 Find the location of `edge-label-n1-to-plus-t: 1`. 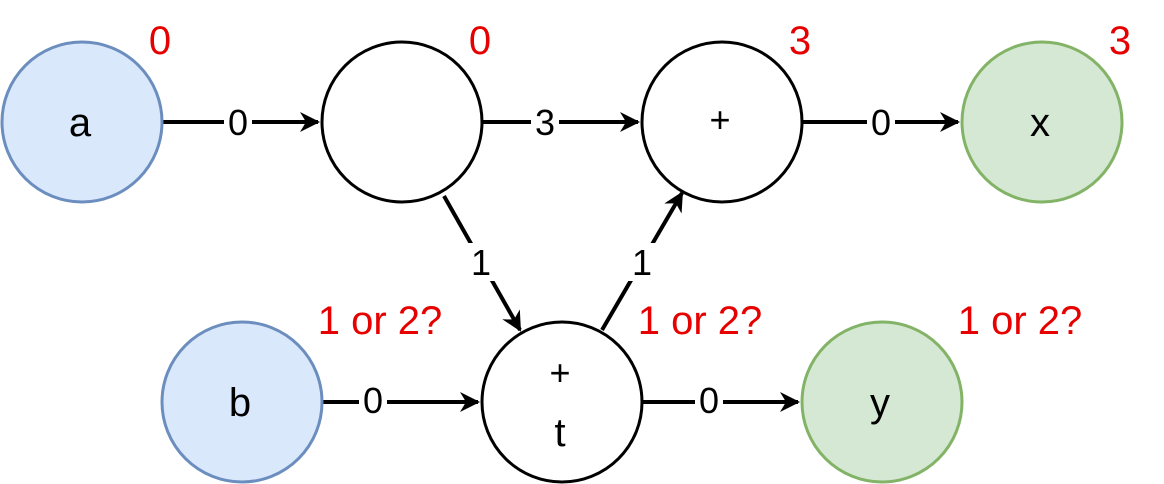

edge-label-n1-to-plus-t: 1 is located at coordinates (481, 262).